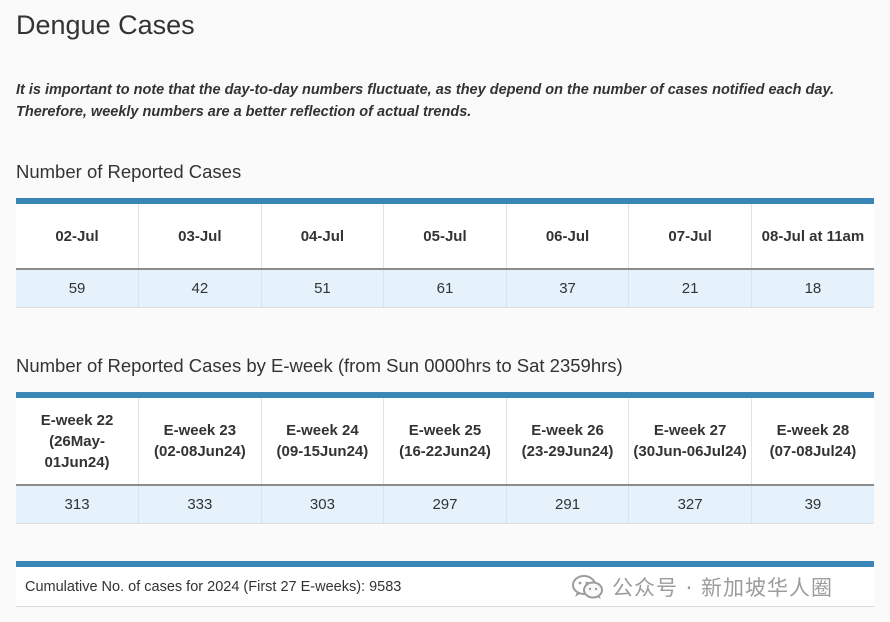  Describe the element at coordinates (567, 451) in the screenshot. I see `eweek-date-range: (23-29Jun24)` at that location.